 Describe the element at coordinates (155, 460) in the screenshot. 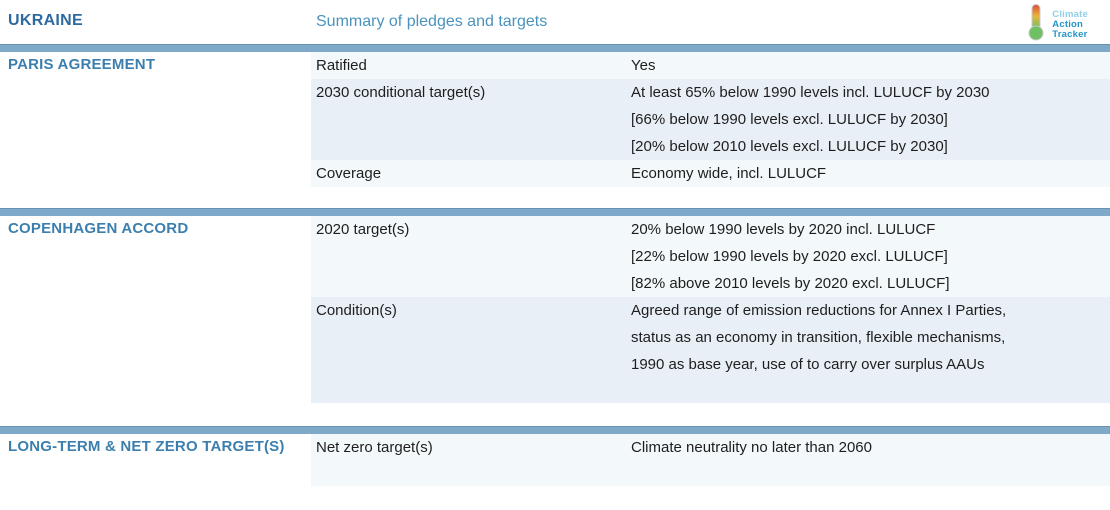

I see `section-title: LONG-TERM & NET ZERO TARGET(S)` at that location.